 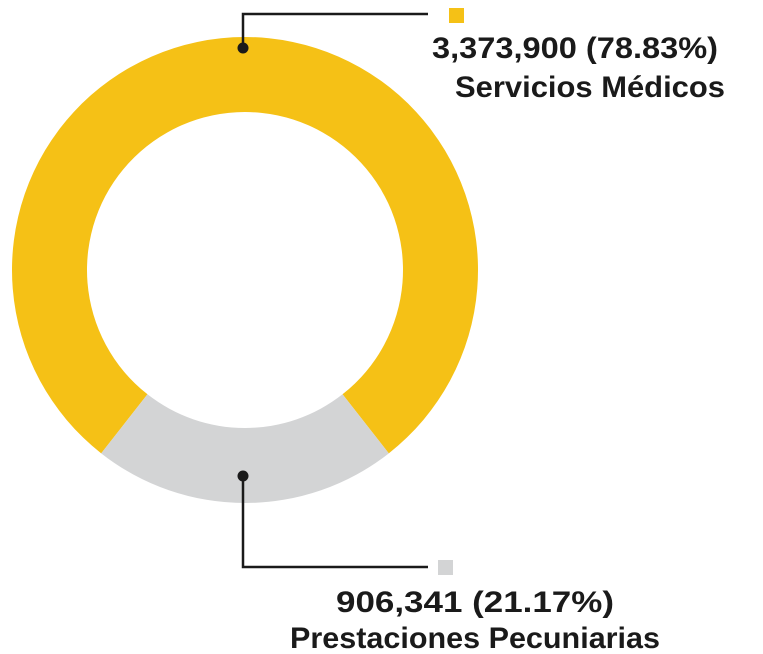 I want to click on value-label-prestaciones-pecuniarias: 906,341 (21.17%), so click(x=475, y=602).